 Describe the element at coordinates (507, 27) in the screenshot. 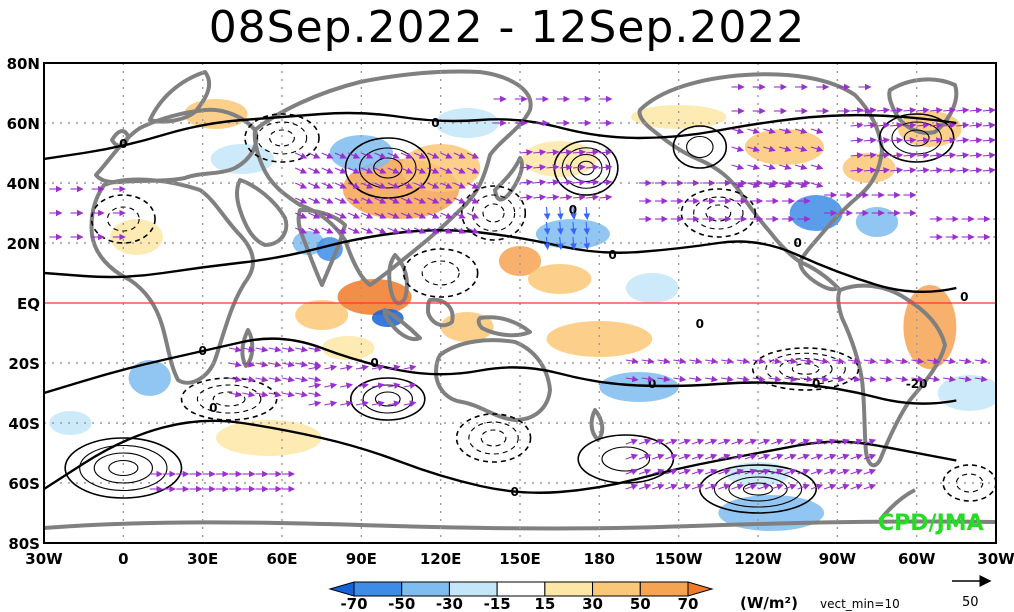

I see `map-title: 08Sep.2022 - 12Sep.2022` at that location.